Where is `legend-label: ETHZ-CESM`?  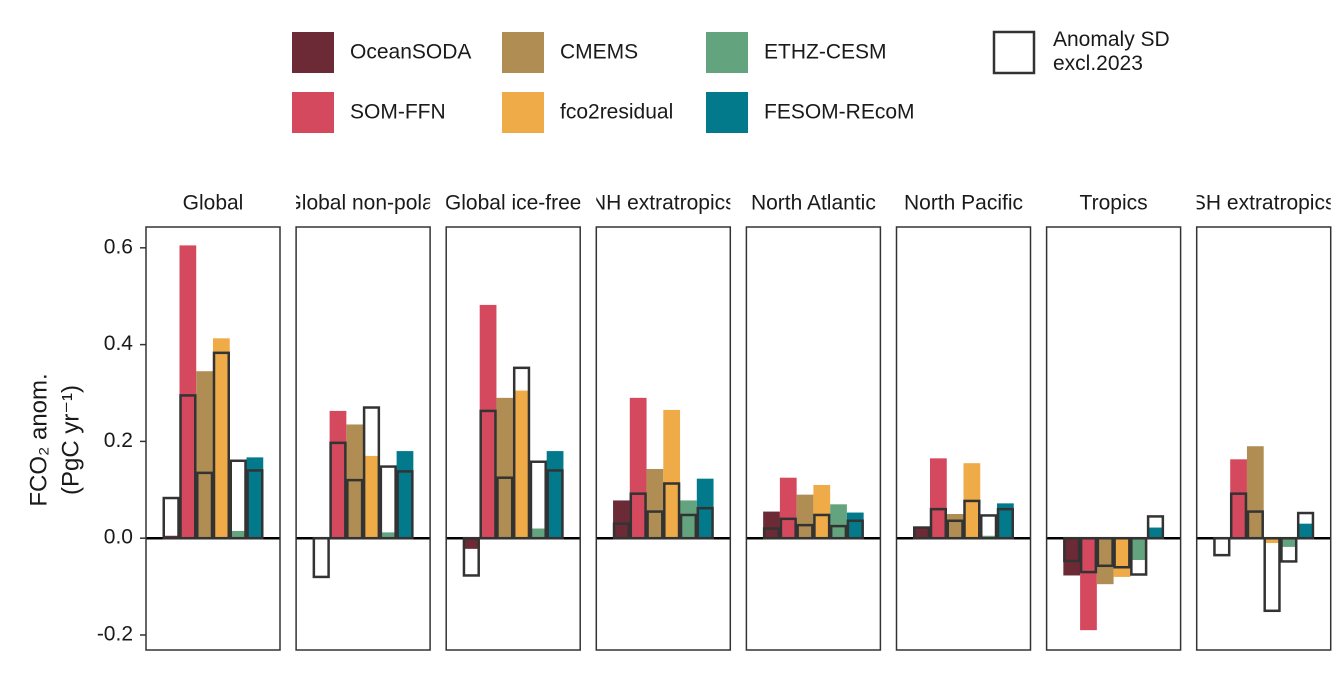
legend-label: ETHZ-CESM is located at coordinates (825, 52).